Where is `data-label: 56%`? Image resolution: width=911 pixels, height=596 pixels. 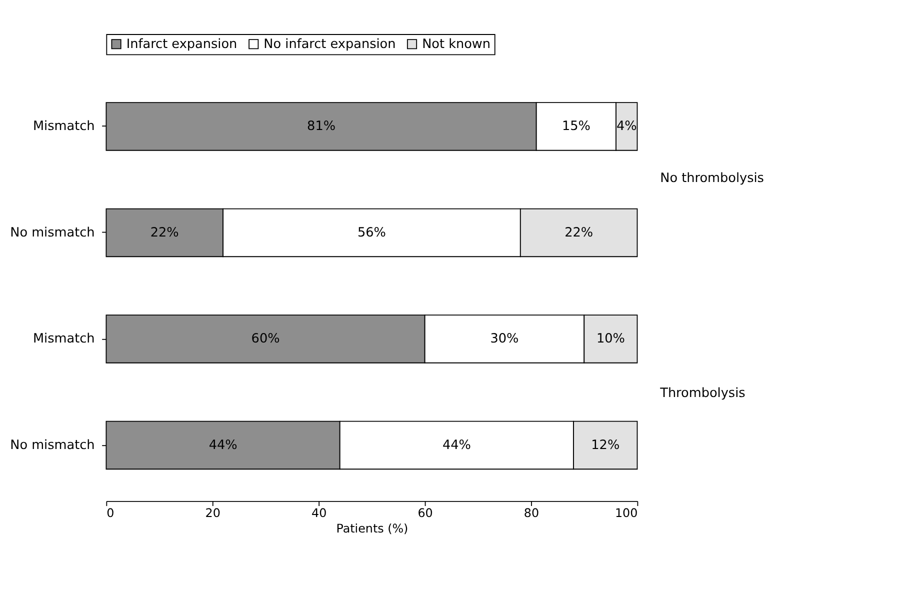
data-label: 56% is located at coordinates (372, 232).